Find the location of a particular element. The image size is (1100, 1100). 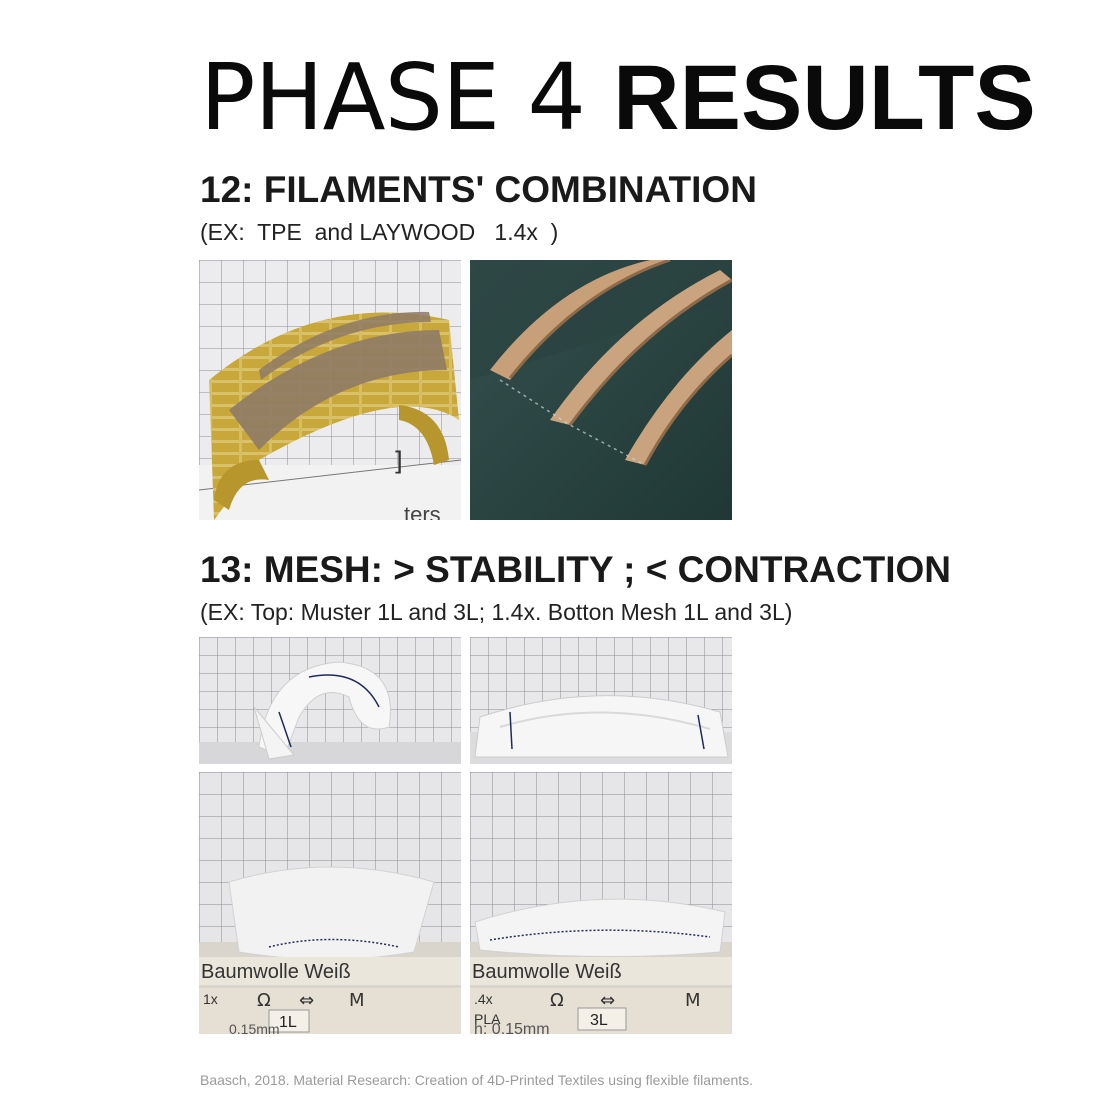

page-title: PHASE 4 RESULTS is located at coordinates (618, 98).